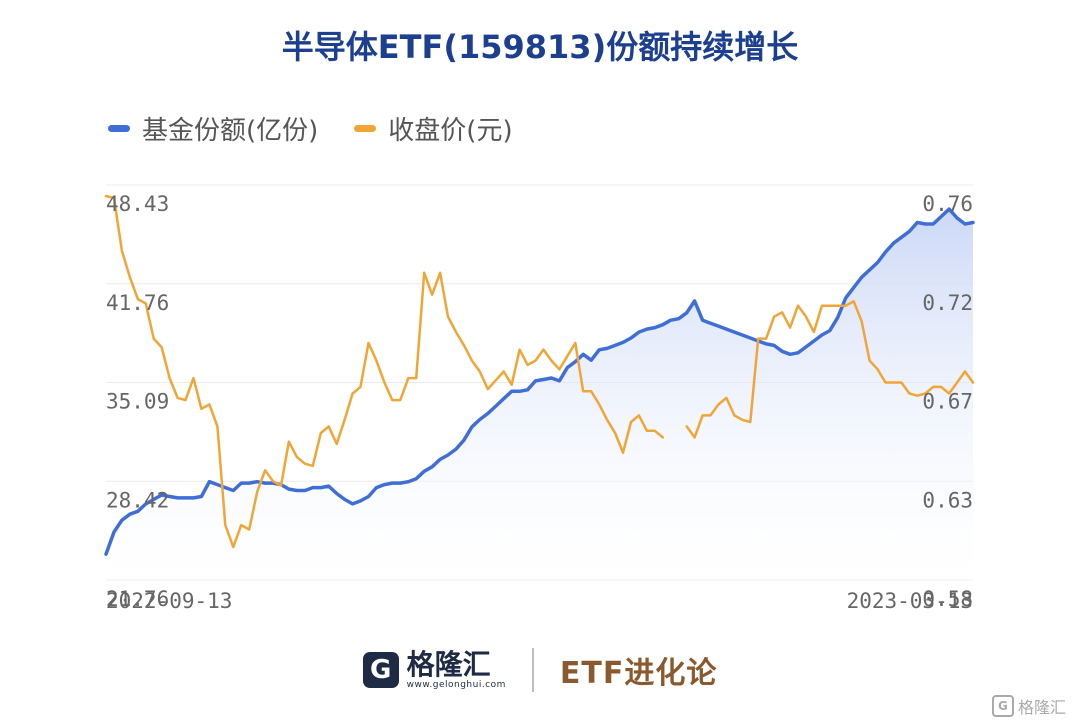 This screenshot has width=1080, height=724. What do you see at coordinates (540, 670) in the screenshot?
I see `footer: G 格隆汇 www.gelonghui.com ETF进化论` at bounding box center [540, 670].